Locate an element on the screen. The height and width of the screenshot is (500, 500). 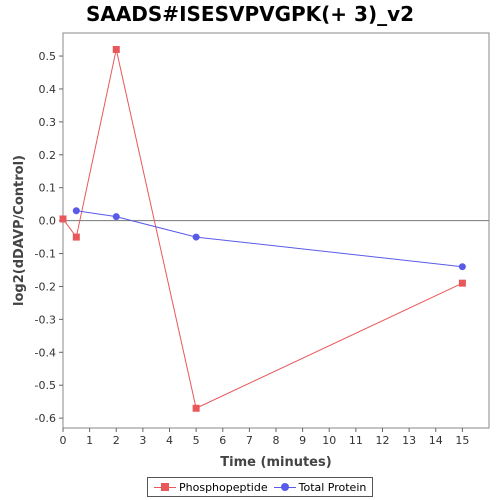
legend-label-total-protein: Total Protein is located at coordinates (332, 487).